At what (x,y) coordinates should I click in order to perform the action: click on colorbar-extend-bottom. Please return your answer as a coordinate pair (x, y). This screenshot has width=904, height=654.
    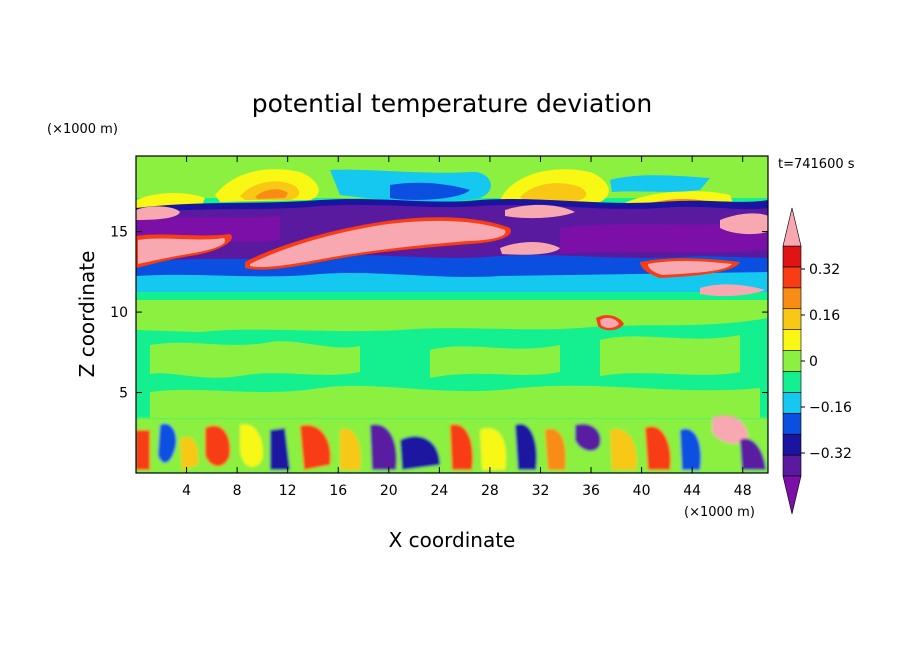
    Looking at the image, I should click on (792, 495).